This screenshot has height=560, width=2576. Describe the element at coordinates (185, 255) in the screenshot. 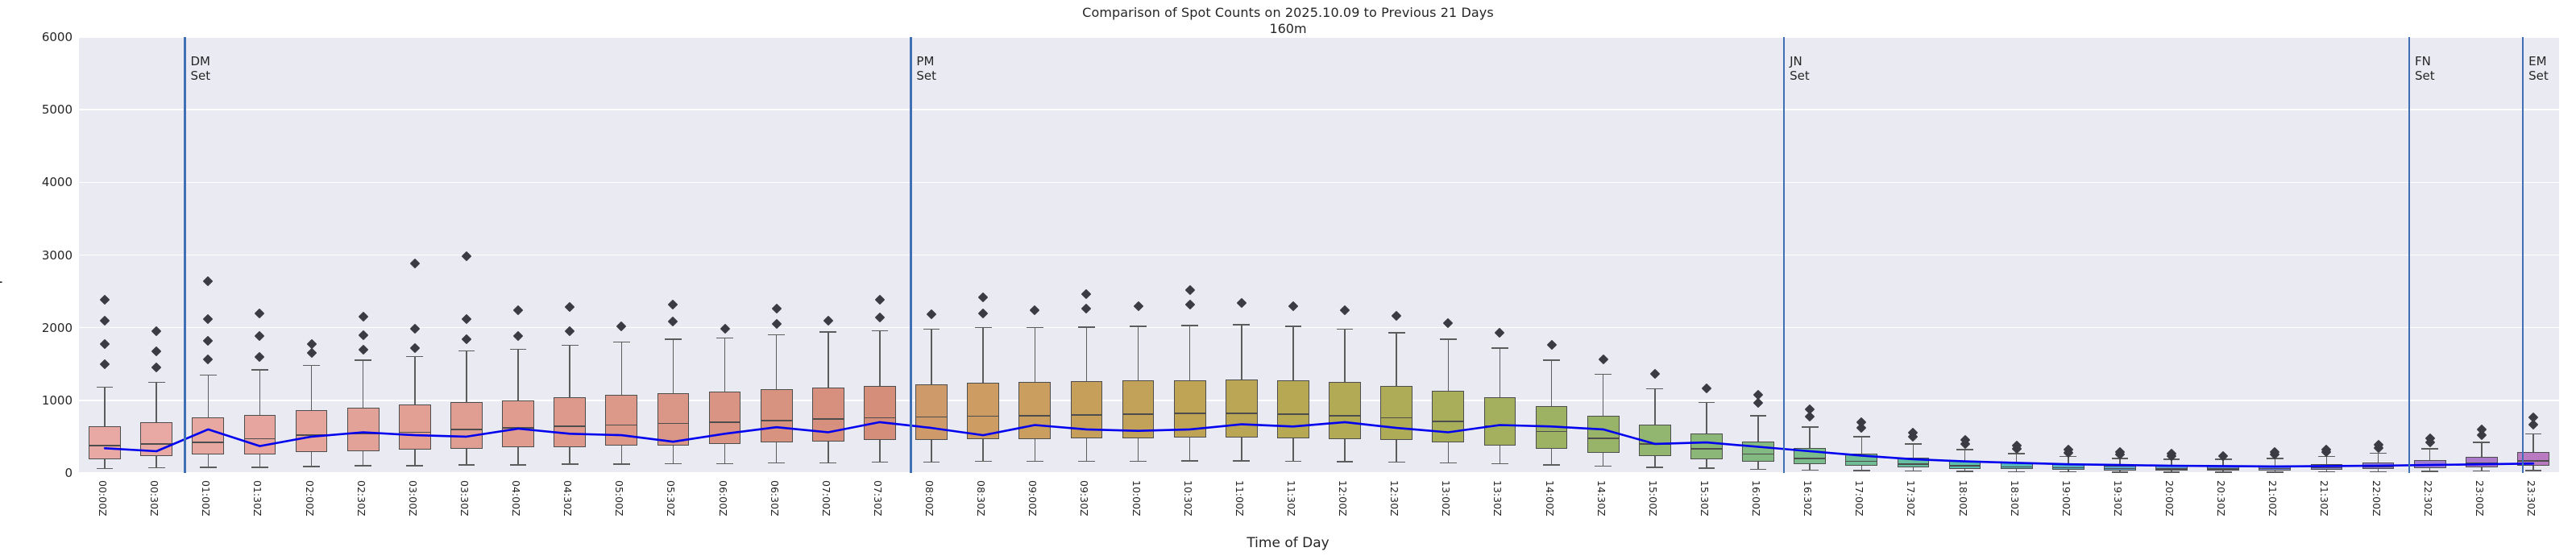

I see `annotation-vline` at that location.